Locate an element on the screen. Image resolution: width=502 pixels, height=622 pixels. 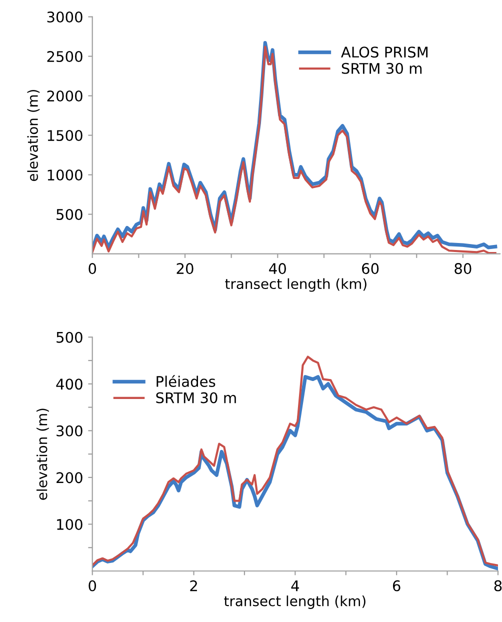
x-tick-label: 40 is located at coordinates (277, 268).